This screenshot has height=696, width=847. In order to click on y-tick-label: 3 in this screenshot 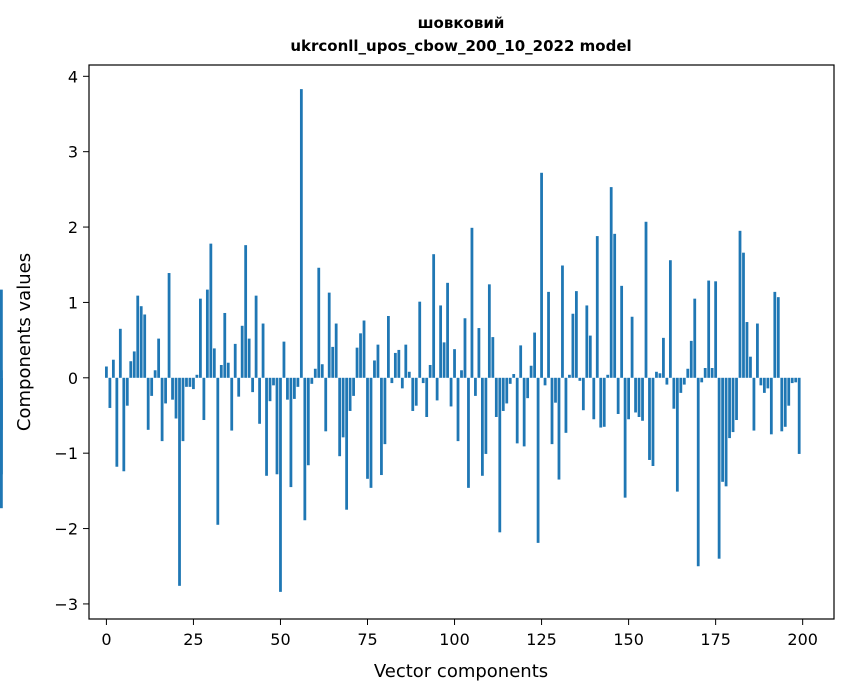, I will do `click(73, 152)`.